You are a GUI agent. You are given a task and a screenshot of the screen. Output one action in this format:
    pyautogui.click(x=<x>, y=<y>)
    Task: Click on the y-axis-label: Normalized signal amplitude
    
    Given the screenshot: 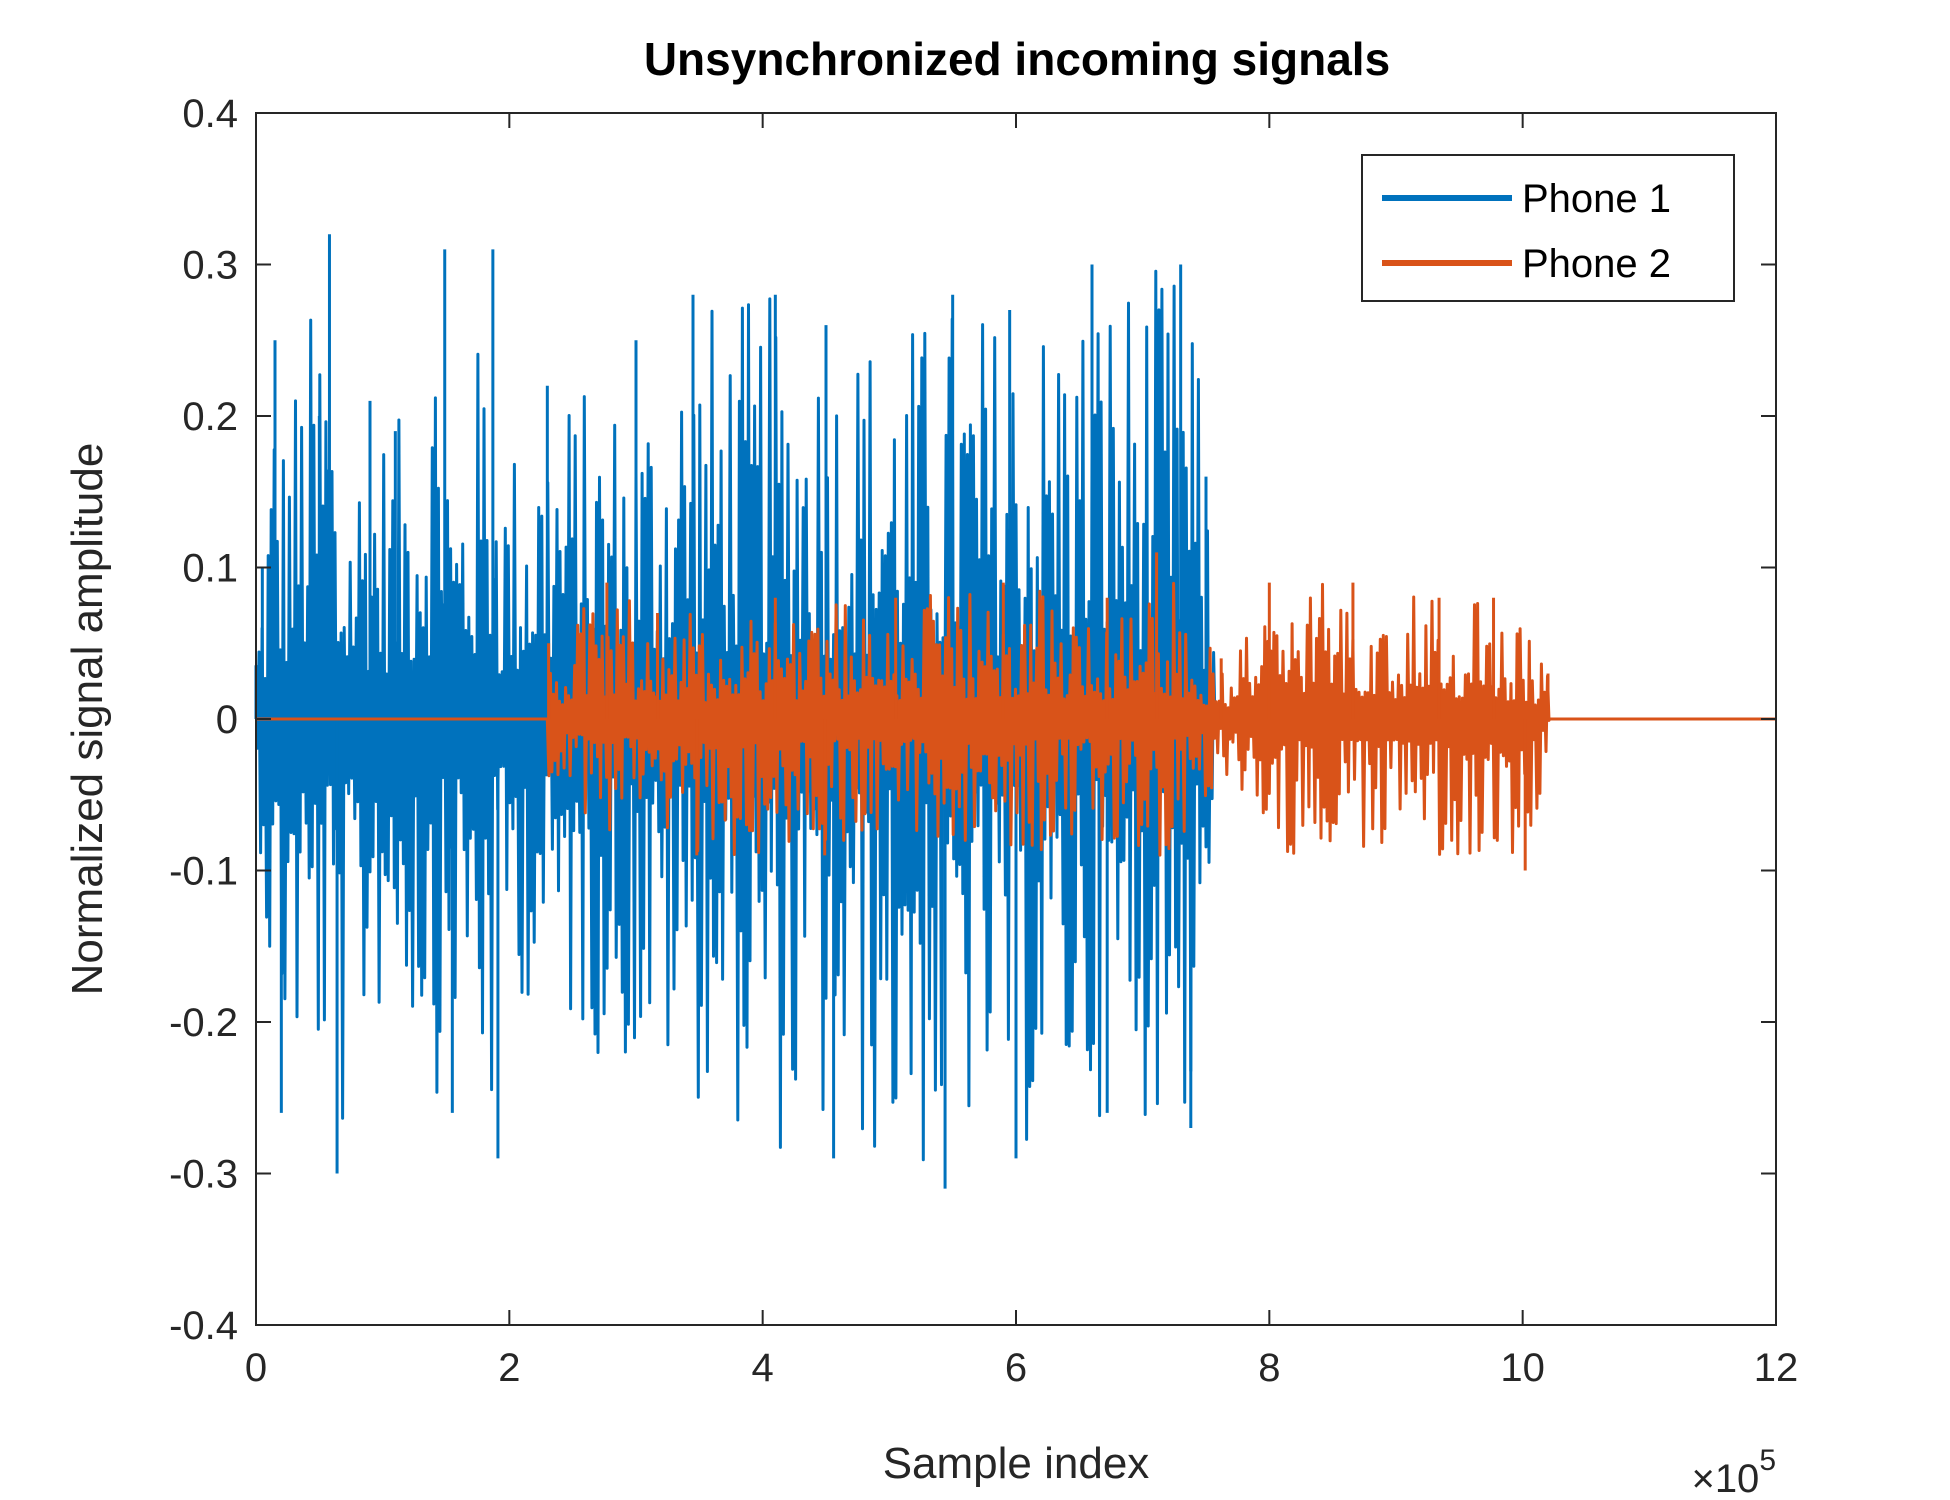 What is the action you would take?
    pyautogui.click(x=87, y=719)
    